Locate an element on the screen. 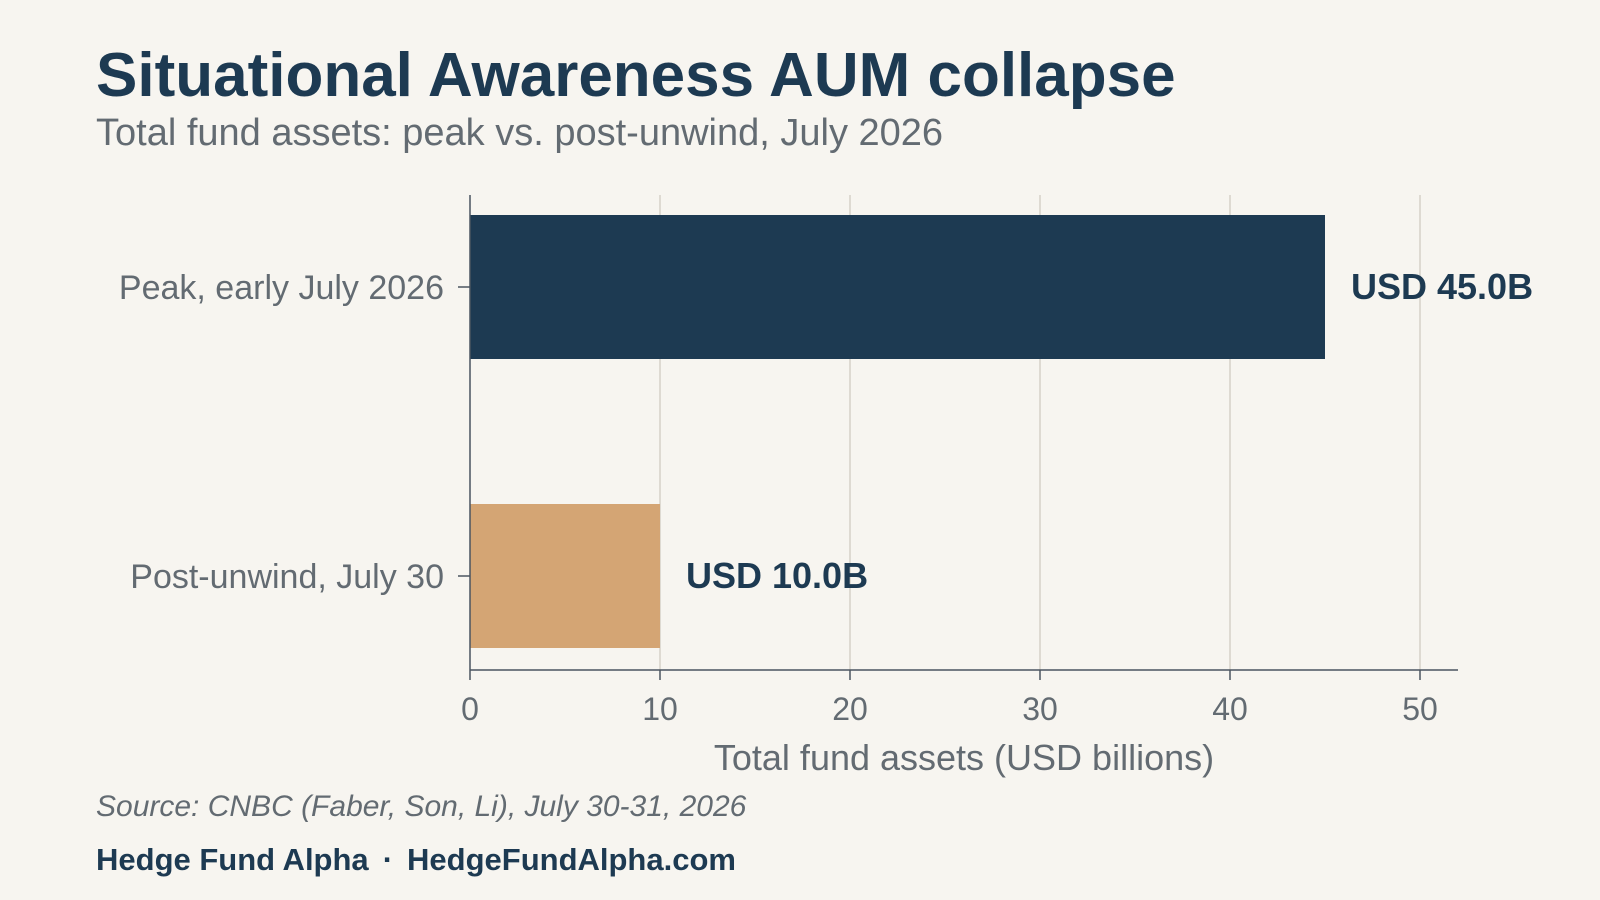 This screenshot has height=900, width=1600. data-label-0: USD 45.0B is located at coordinates (1442, 286).